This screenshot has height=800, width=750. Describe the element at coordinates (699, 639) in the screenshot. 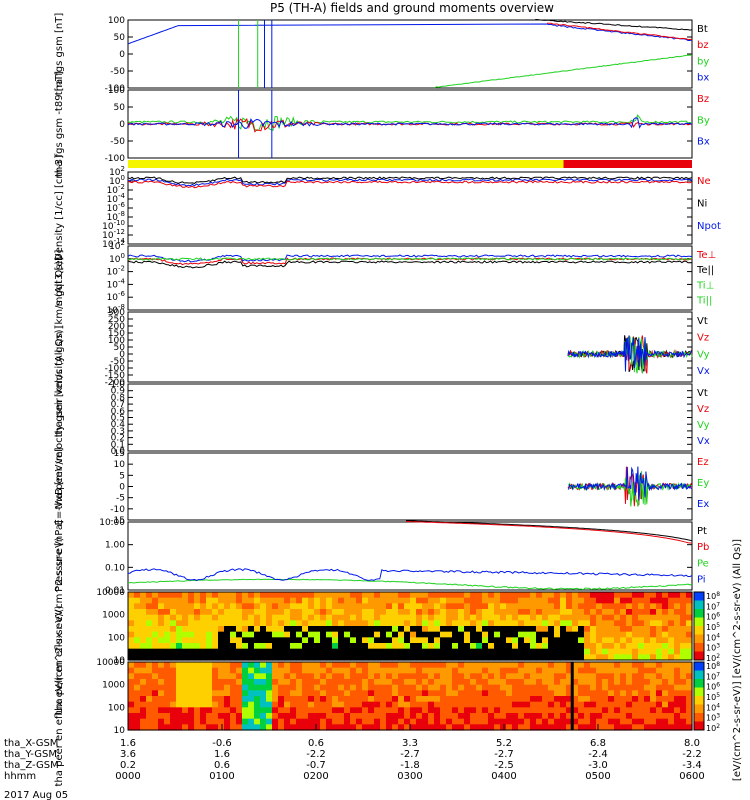

I see `colorbar-cell` at that location.